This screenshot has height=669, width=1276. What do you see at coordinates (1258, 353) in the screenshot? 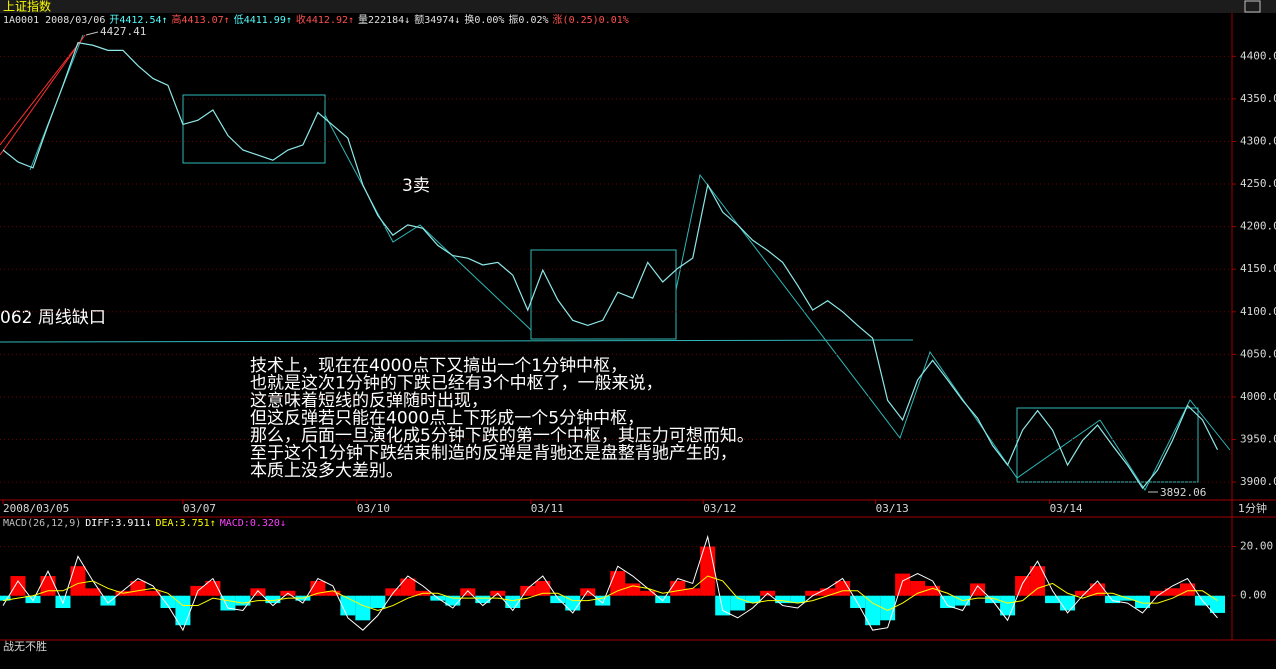
I see `y-tick-label: 4050.00` at bounding box center [1258, 353].